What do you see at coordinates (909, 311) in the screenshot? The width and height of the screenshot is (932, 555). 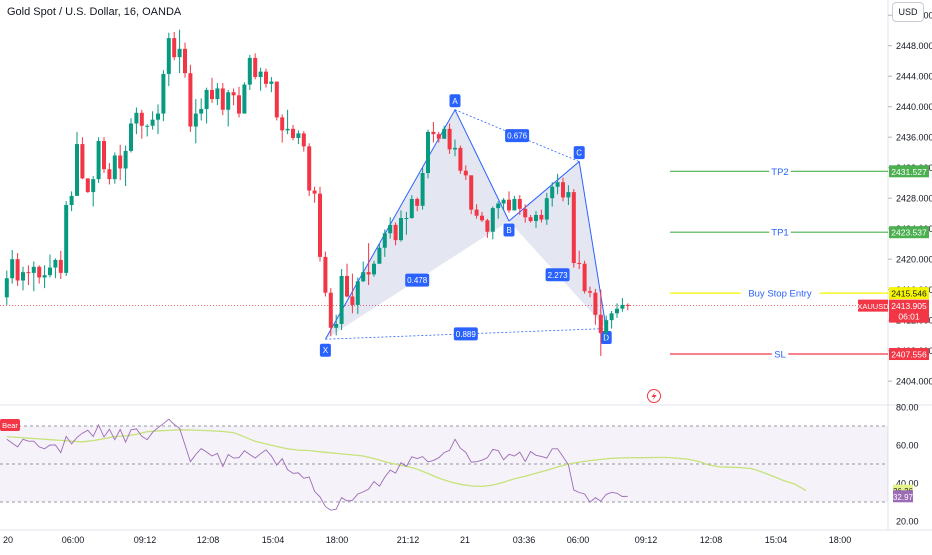 I see `last-price-tag` at bounding box center [909, 311].